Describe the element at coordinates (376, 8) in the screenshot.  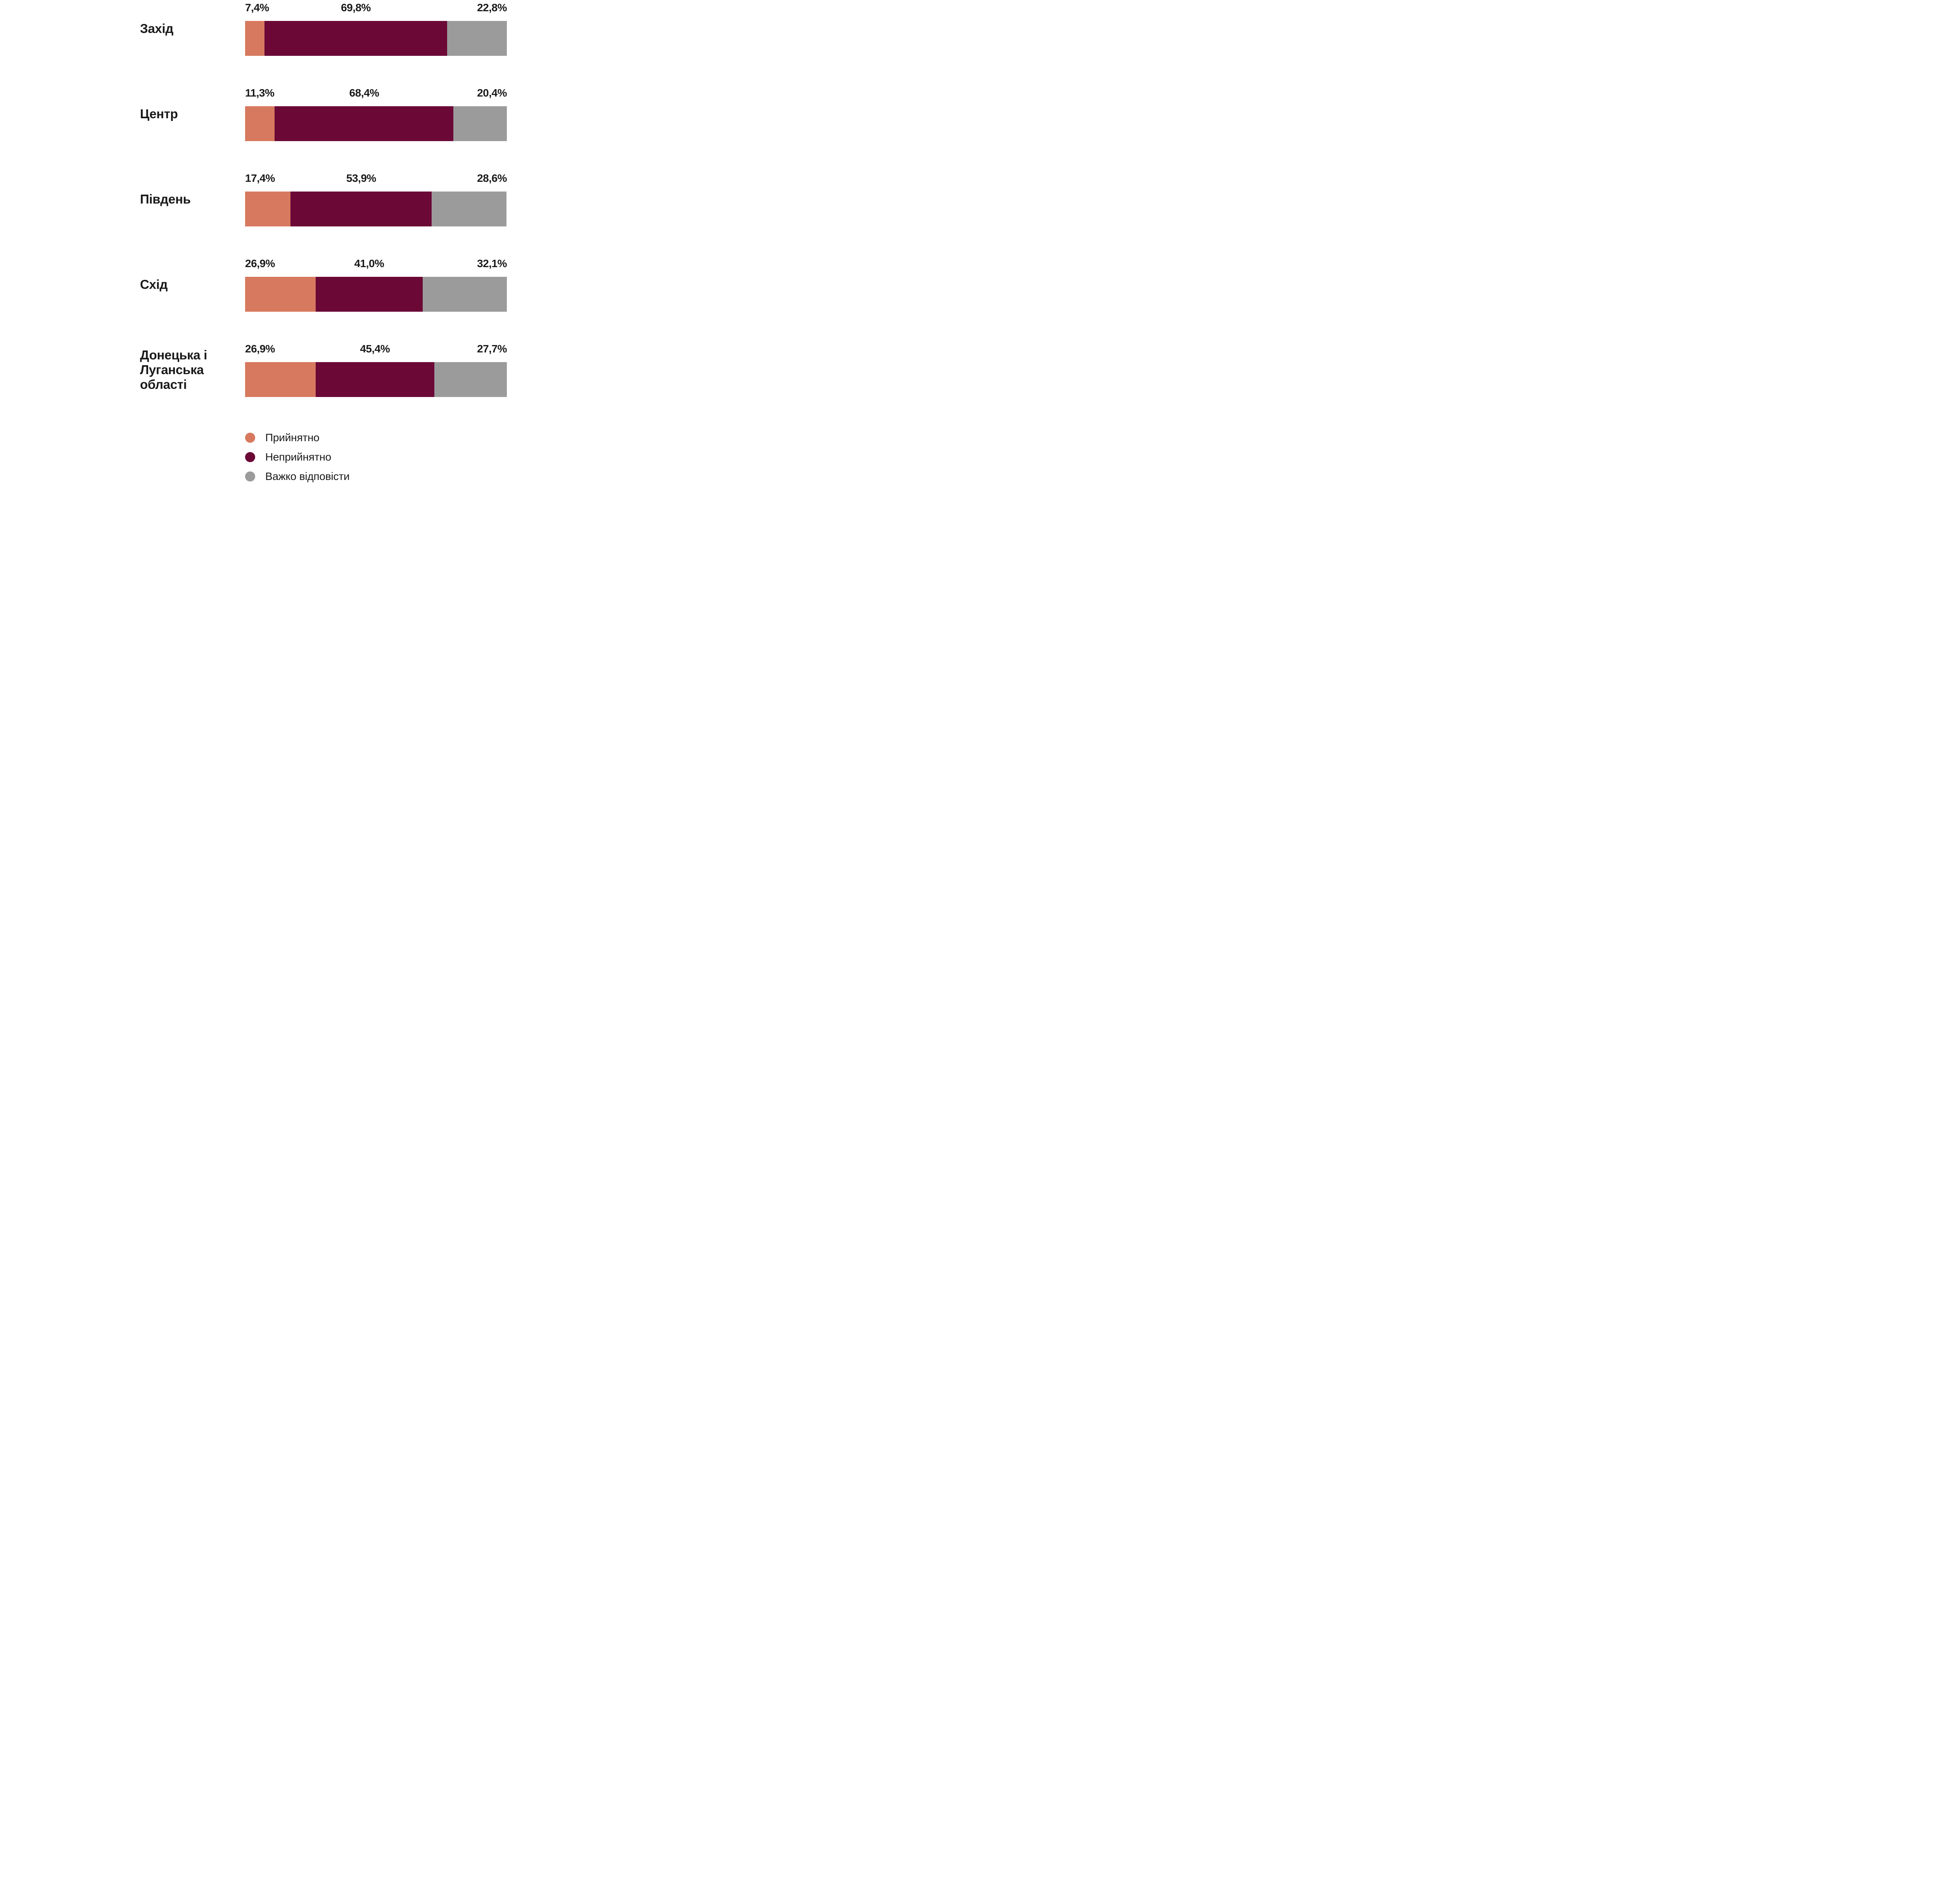
I see `value-labels: 7,4% 69,8% 22,8%` at that location.